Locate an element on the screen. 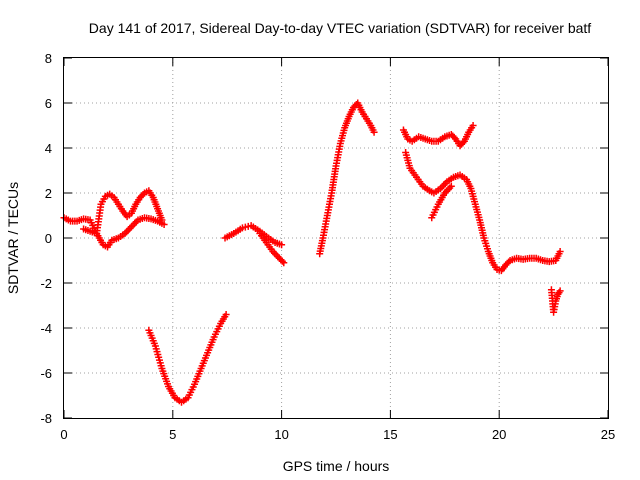 The height and width of the screenshot is (480, 640). y-tick-label: 8 is located at coordinates (48, 58).